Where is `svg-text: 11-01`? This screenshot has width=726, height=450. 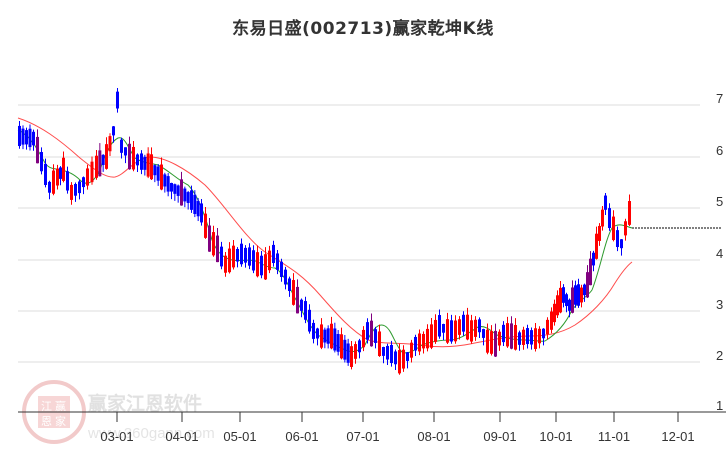
svg-text: 11-01 is located at coordinates (614, 436).